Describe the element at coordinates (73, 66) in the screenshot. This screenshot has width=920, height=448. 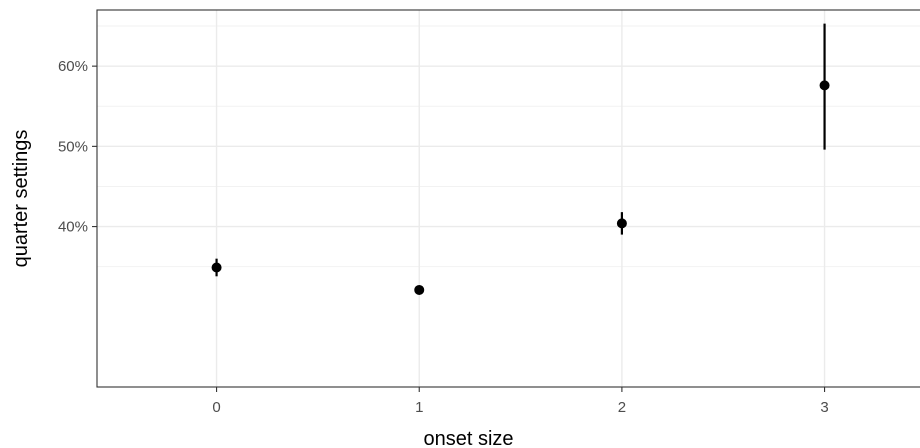
I see `y-tick-label: 60%` at that location.